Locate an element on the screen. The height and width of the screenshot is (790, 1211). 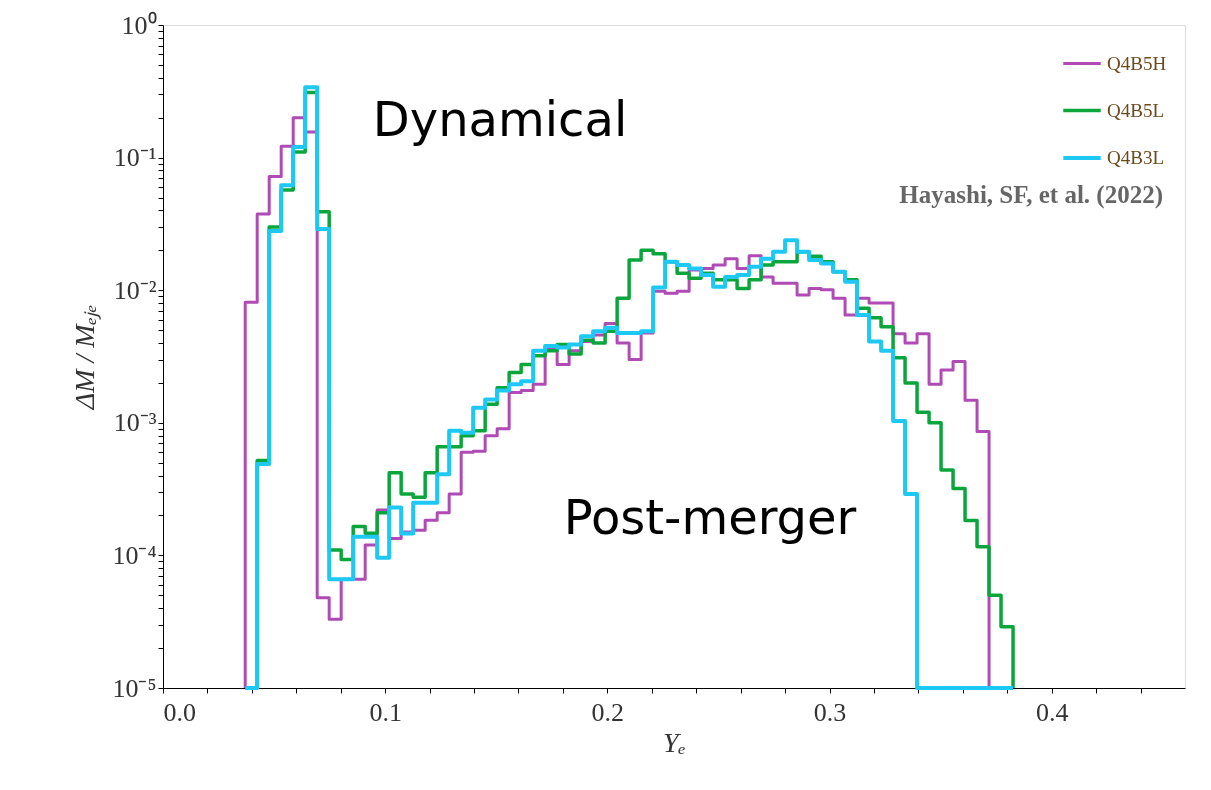
y-tick-label: 10⁻⁴ is located at coordinates (134, 555).